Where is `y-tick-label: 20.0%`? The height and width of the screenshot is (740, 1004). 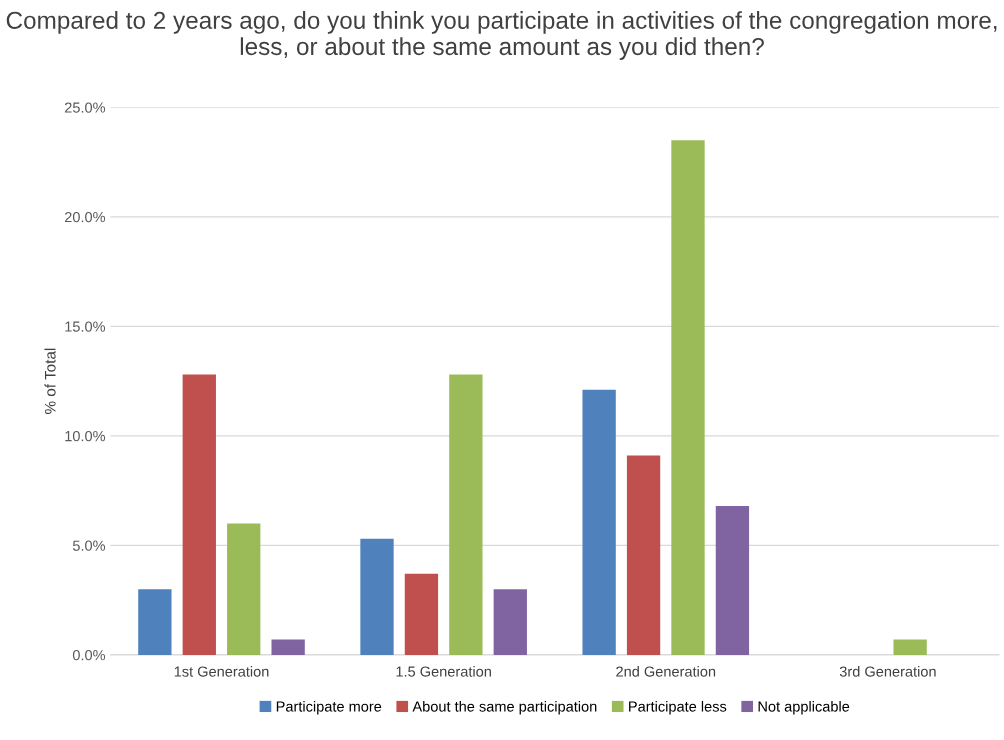 y-tick-label: 20.0% is located at coordinates (85, 217).